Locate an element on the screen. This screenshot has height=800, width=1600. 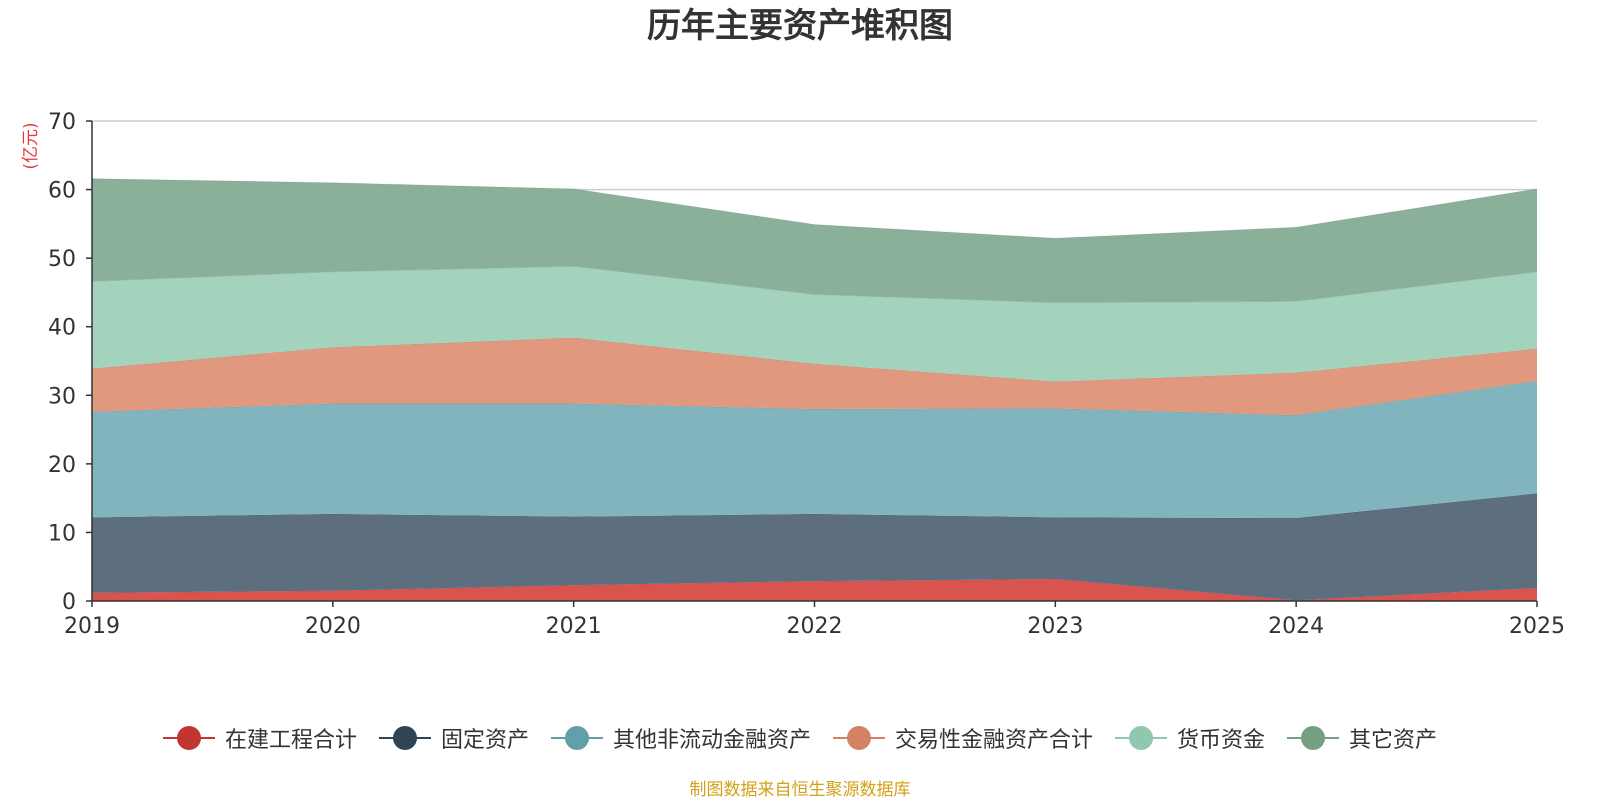
source-note: 制图数据来自恒生聚源数据库 is located at coordinates (800, 790).